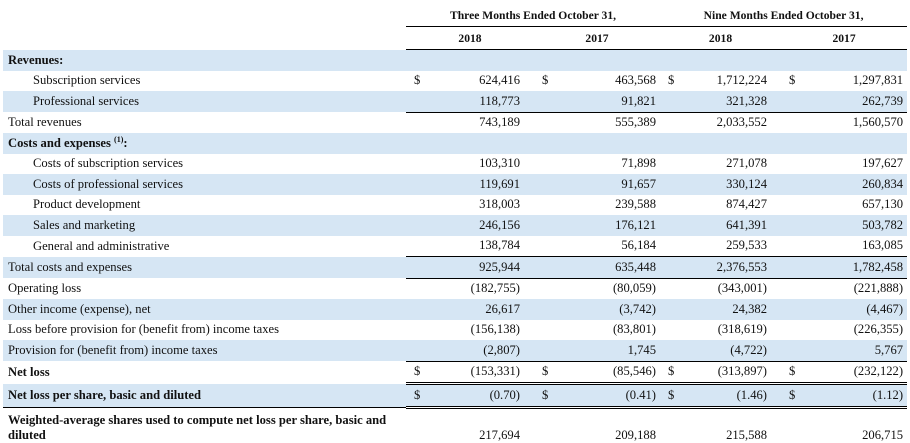 The image size is (910, 443). What do you see at coordinates (204, 101) in the screenshot?
I see `row-label: Professional services` at bounding box center [204, 101].